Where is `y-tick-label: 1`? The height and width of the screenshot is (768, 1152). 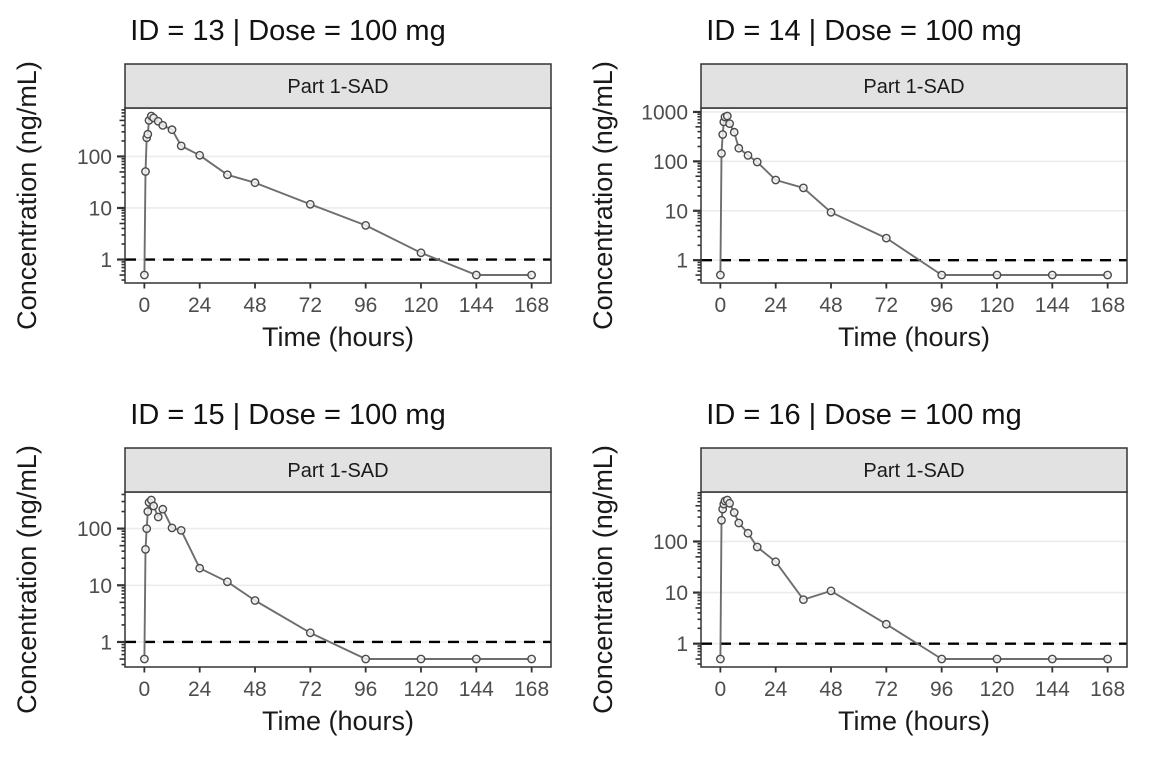
y-tick-label: 1 is located at coordinates (682, 644).